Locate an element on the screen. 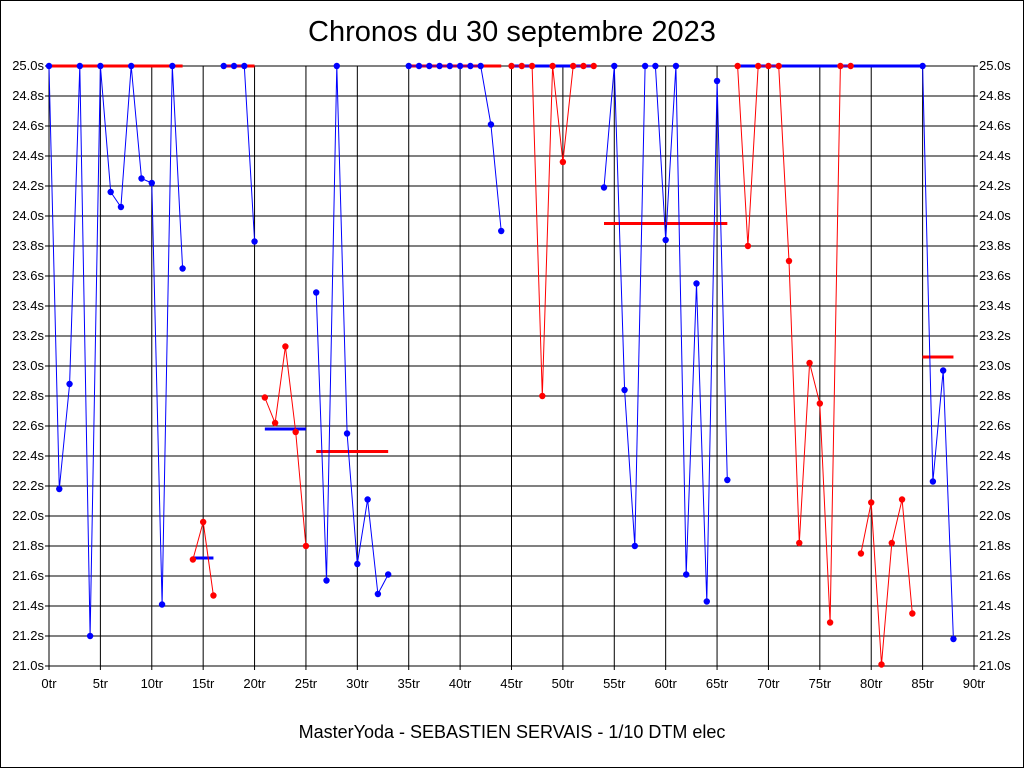  x-tick-label: 35tr is located at coordinates (409, 683).